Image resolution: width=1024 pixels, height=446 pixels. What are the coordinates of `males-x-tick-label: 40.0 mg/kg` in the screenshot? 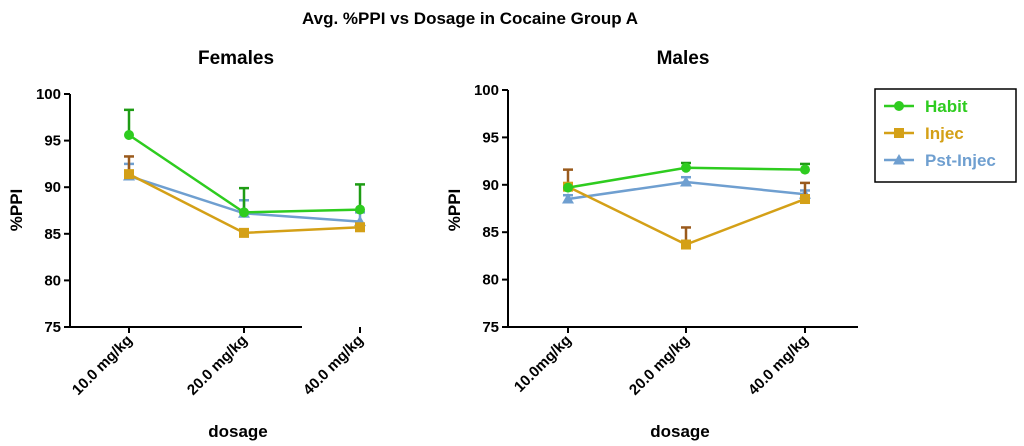 It's located at (778, 365).